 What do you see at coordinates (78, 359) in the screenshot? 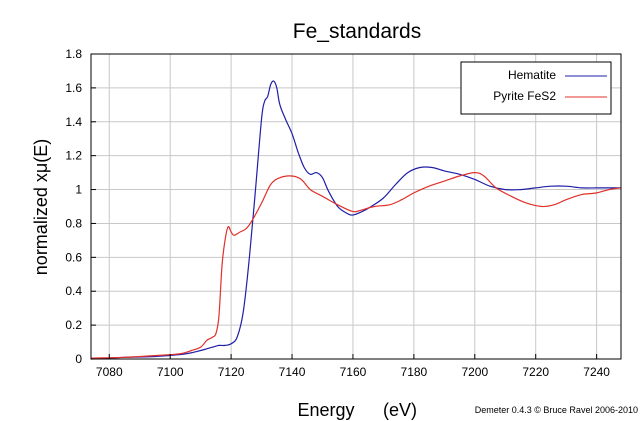
I see `y-tick-label: 0` at bounding box center [78, 359].